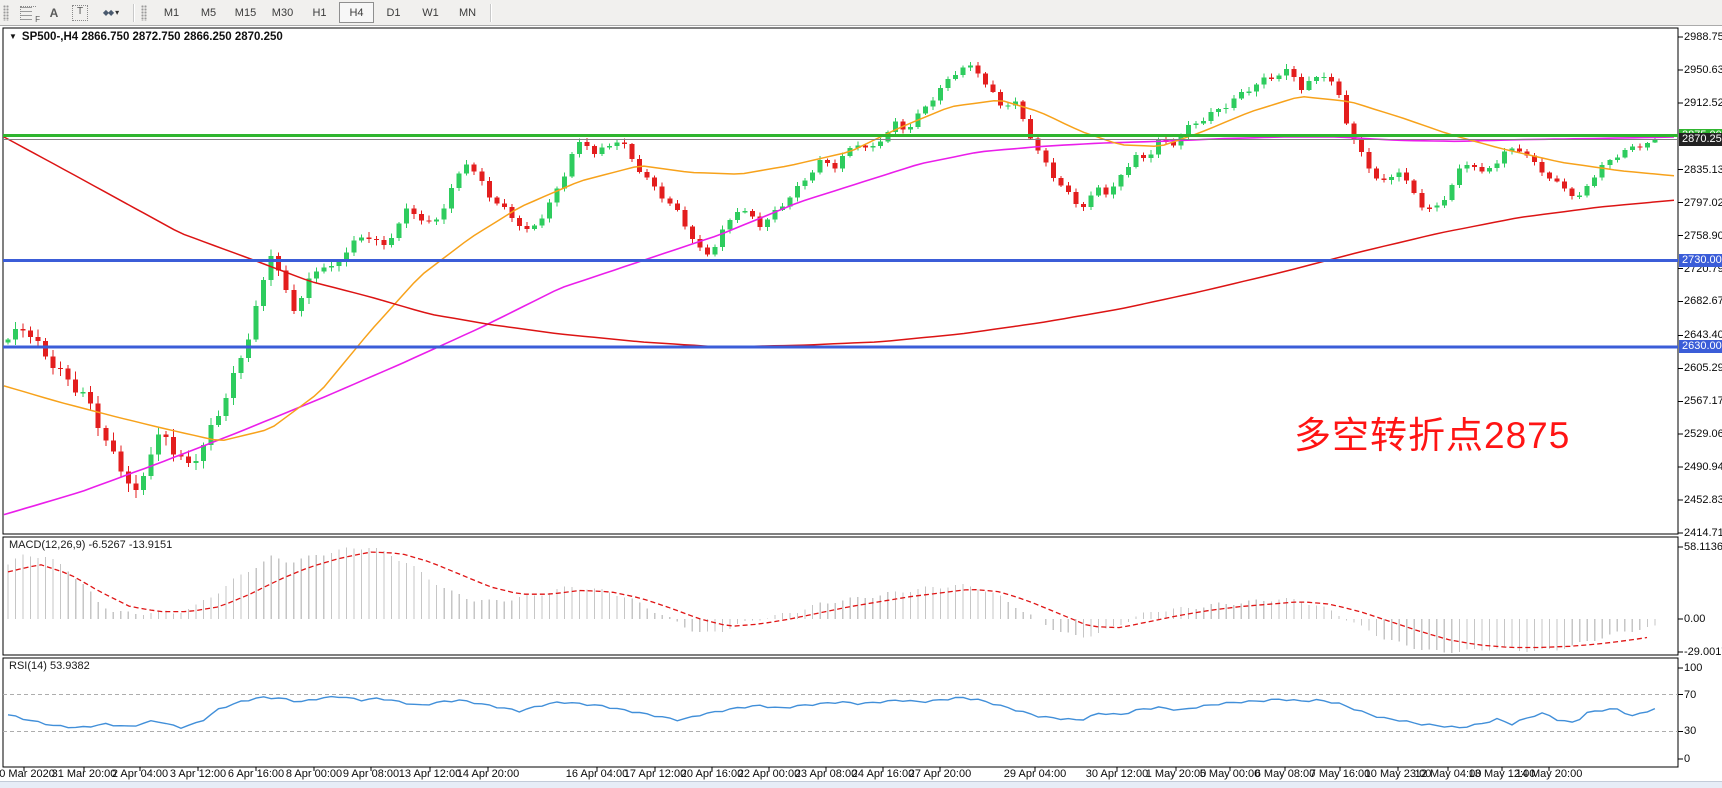 Image resolution: width=1722 pixels, height=788 pixels. I want to click on timeframe-button-H1: H1, so click(319, 12).